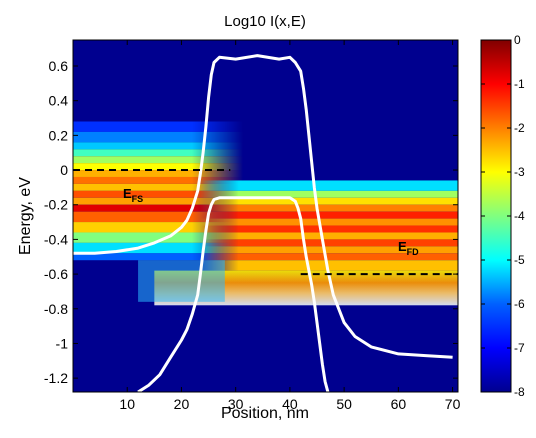 The width and height of the screenshot is (536, 438). What do you see at coordinates (519, 348) in the screenshot?
I see `colorbar-tick-label: -7` at bounding box center [519, 348].